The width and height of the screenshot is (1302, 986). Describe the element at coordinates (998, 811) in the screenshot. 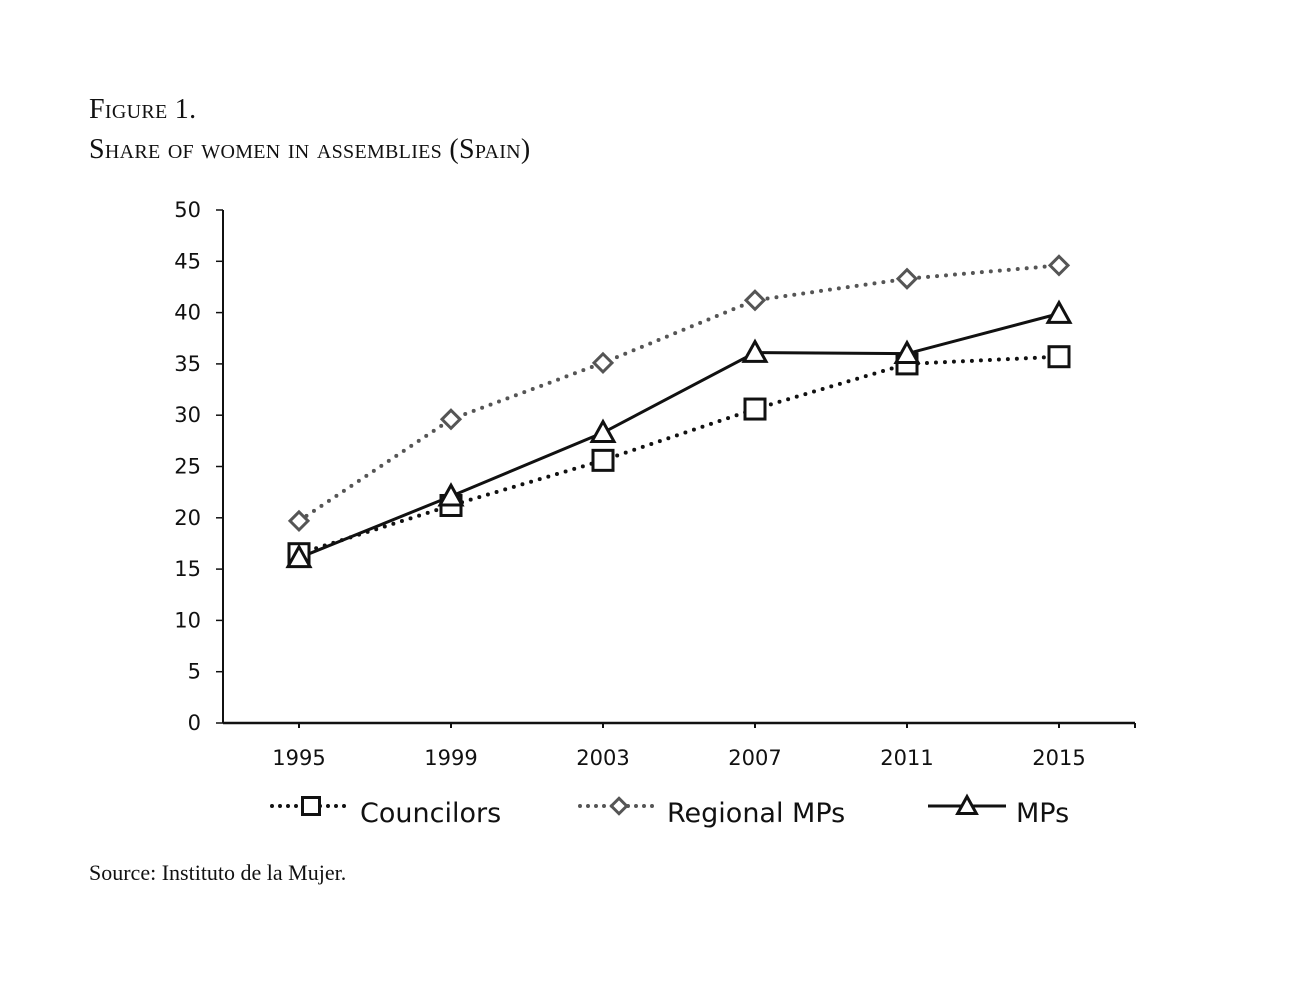

I see `legend-item-mps: MPs` at that location.